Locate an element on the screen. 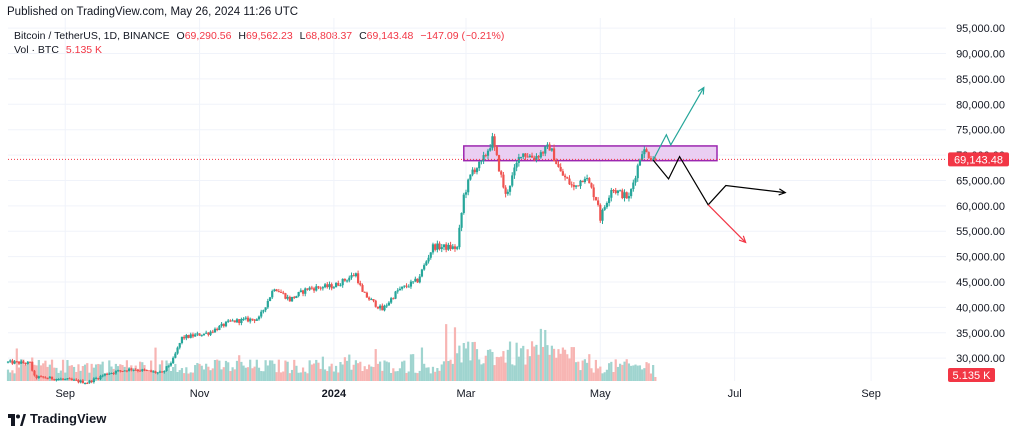 The image size is (1024, 432). y-tick-label: 90,000.00 is located at coordinates (980, 55).